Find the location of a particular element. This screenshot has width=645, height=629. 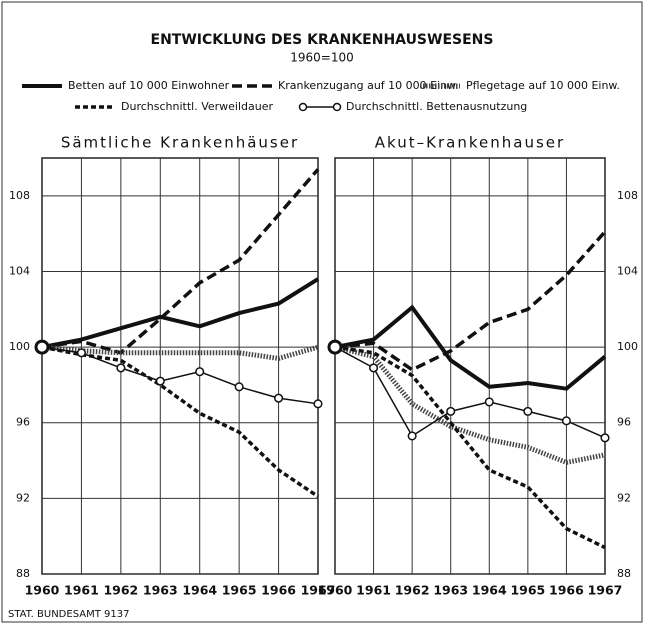

chart-subtitle: 1960=100 is located at coordinates (322, 58).